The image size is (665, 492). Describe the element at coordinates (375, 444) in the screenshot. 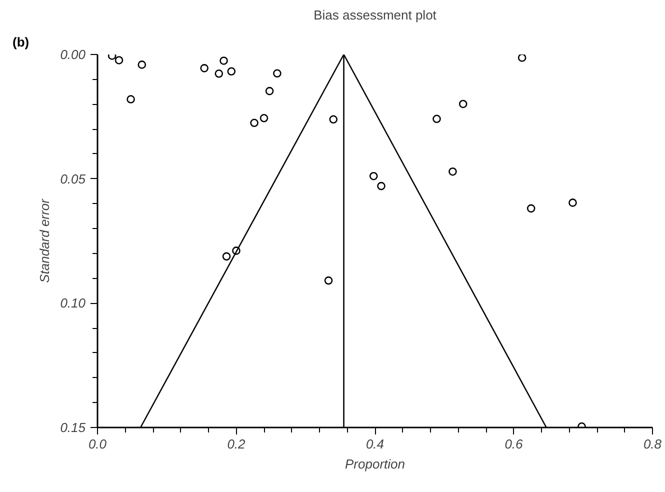

I see `x-tick-label: 0.4` at that location.